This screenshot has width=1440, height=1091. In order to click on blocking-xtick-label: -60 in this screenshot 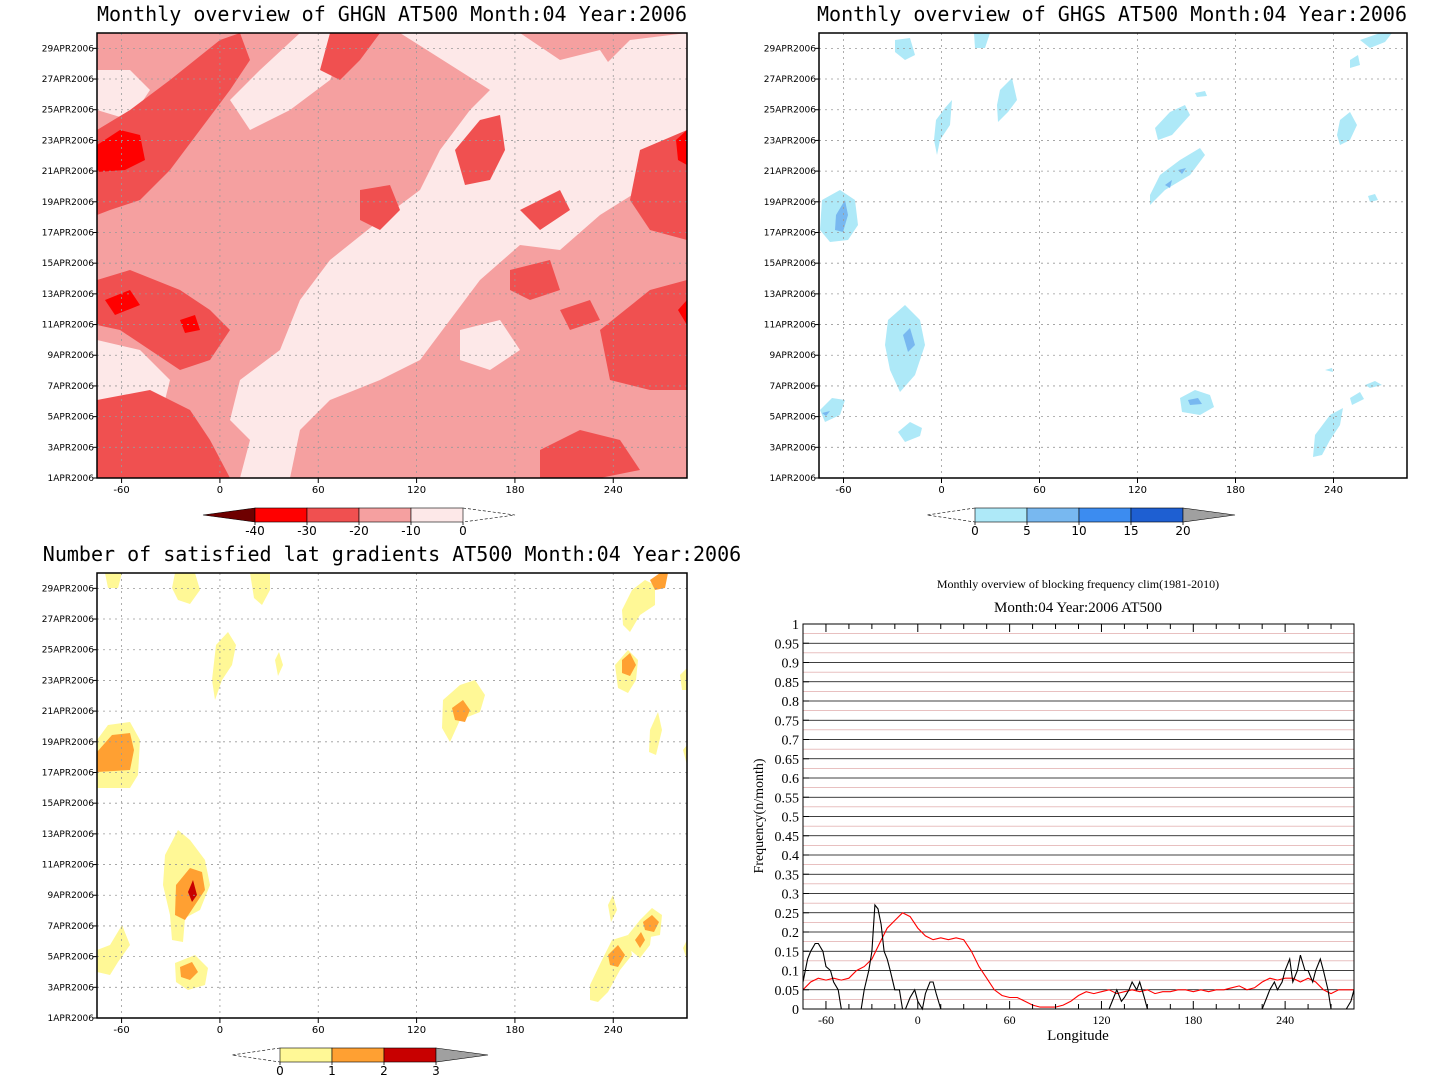, I will do `click(826, 1020)`.